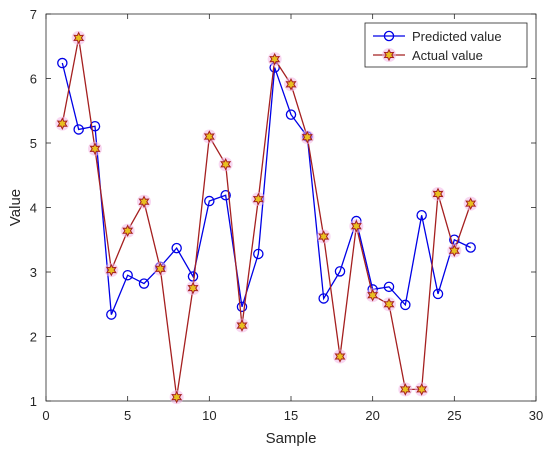 The image size is (550, 454). I want to click on data-point-actual-22-star, so click(405, 389).